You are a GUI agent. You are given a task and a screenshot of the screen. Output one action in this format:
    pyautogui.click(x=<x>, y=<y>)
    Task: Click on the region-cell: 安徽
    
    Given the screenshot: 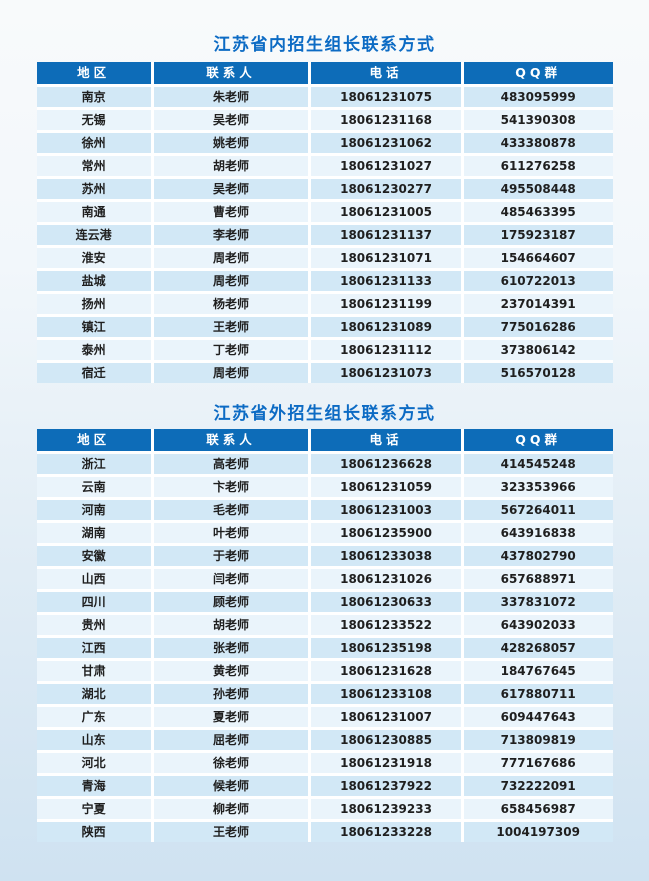 What is the action you would take?
    pyautogui.click(x=93, y=556)
    